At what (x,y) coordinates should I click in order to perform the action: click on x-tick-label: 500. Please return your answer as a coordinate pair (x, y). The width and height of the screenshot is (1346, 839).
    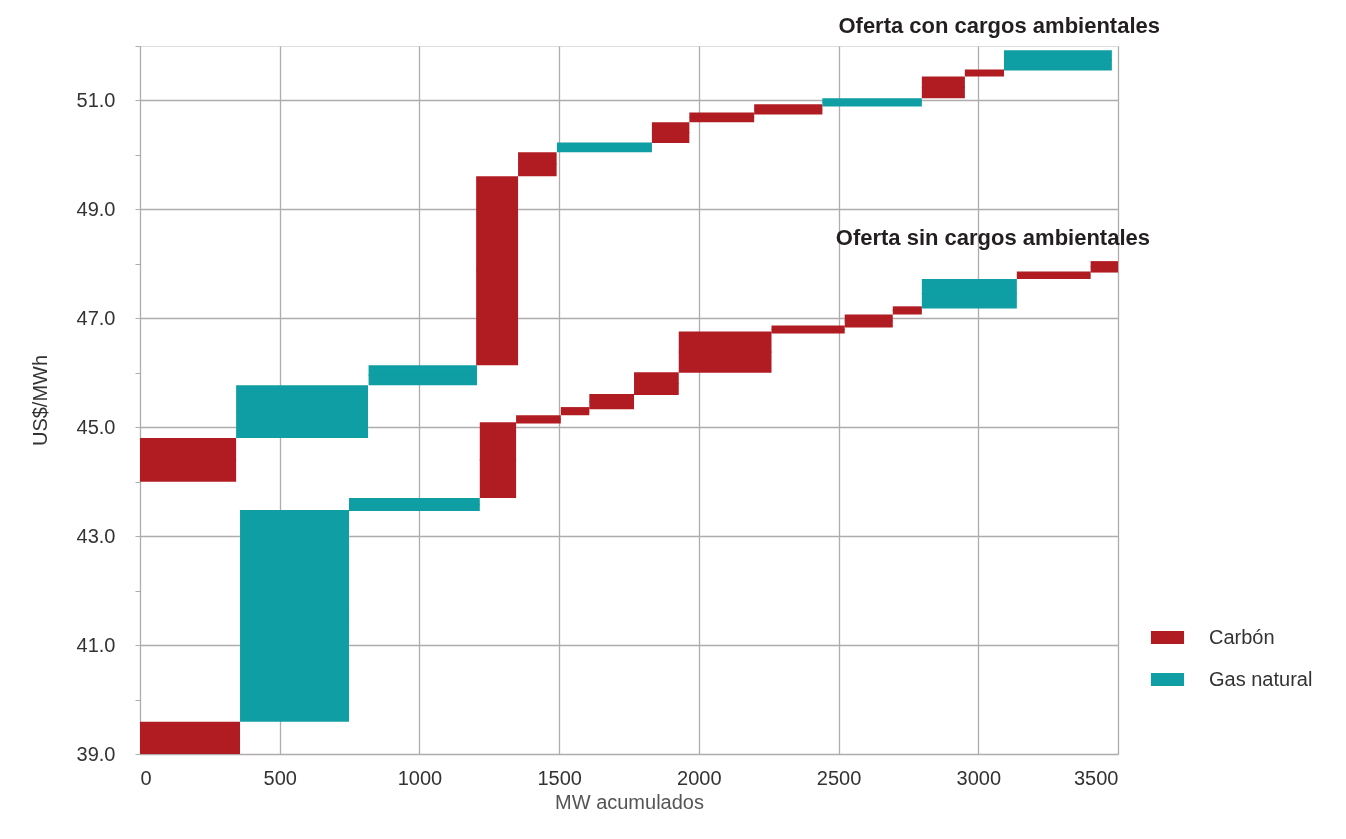
    Looking at the image, I should click on (280, 777).